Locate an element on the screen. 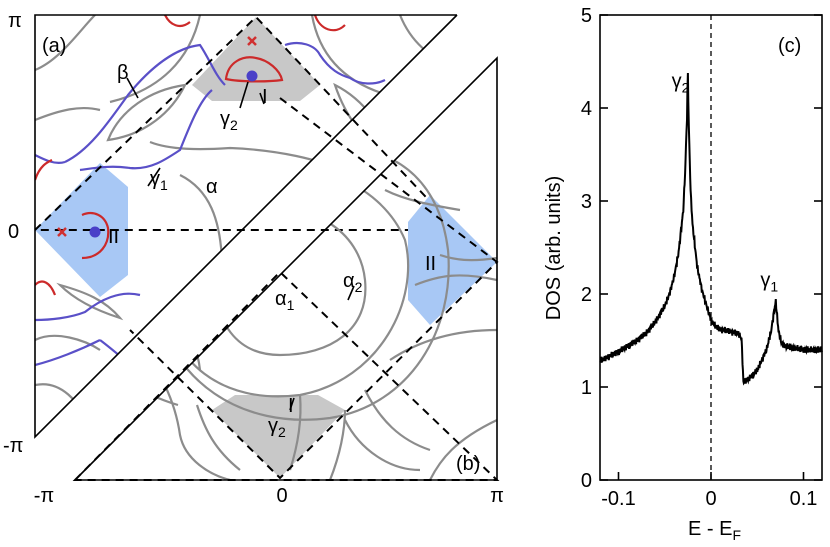  y-tick-minus-pi: -π is located at coordinates (13, 446).